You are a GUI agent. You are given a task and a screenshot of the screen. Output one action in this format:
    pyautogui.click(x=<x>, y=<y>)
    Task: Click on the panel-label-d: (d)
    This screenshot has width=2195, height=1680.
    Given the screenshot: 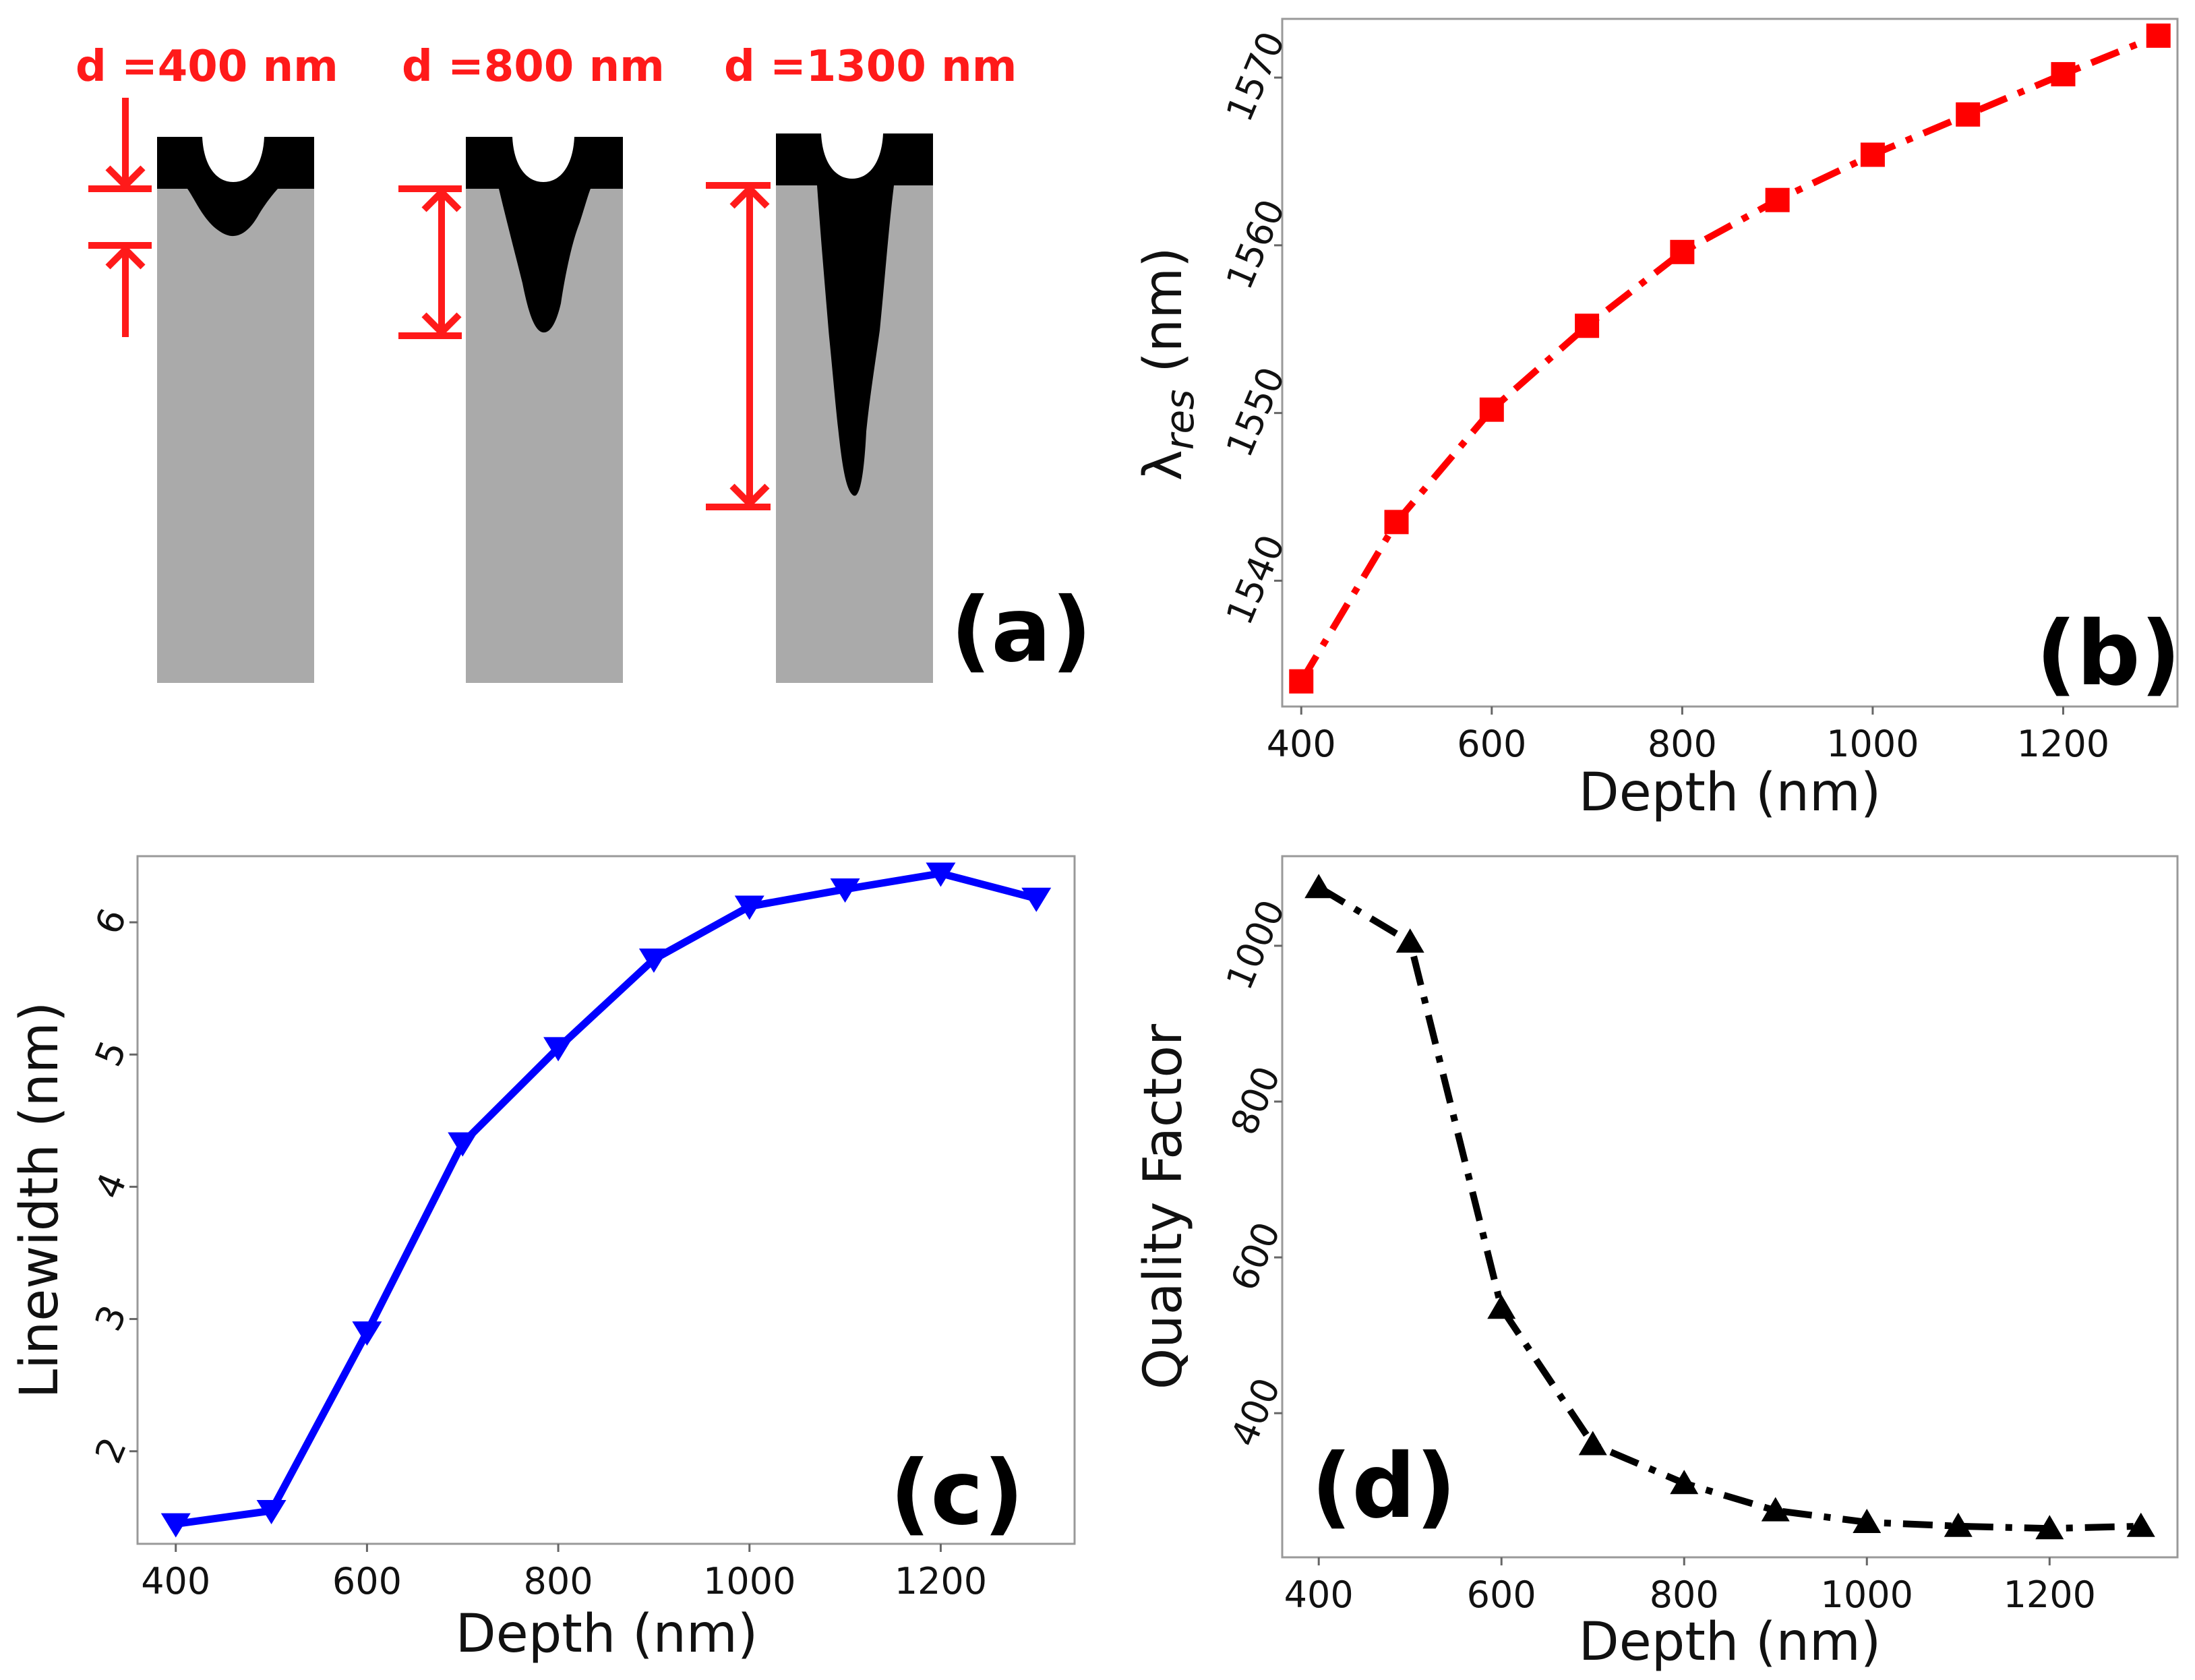 What is the action you would take?
    pyautogui.click(x=1383, y=1486)
    